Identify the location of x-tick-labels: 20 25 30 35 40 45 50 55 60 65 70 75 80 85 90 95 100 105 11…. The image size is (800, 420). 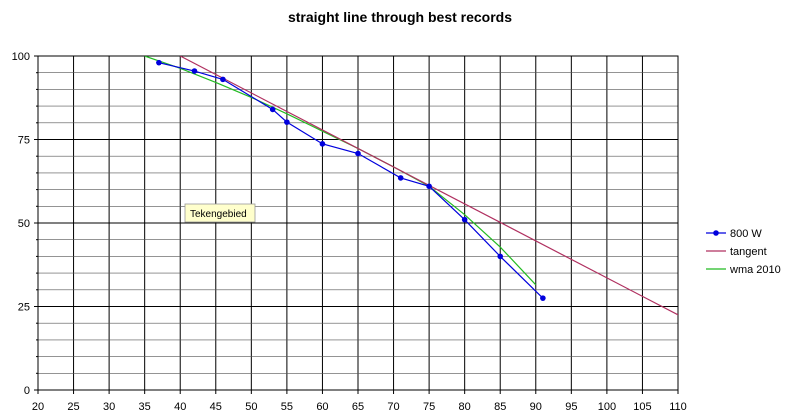
(359, 407).